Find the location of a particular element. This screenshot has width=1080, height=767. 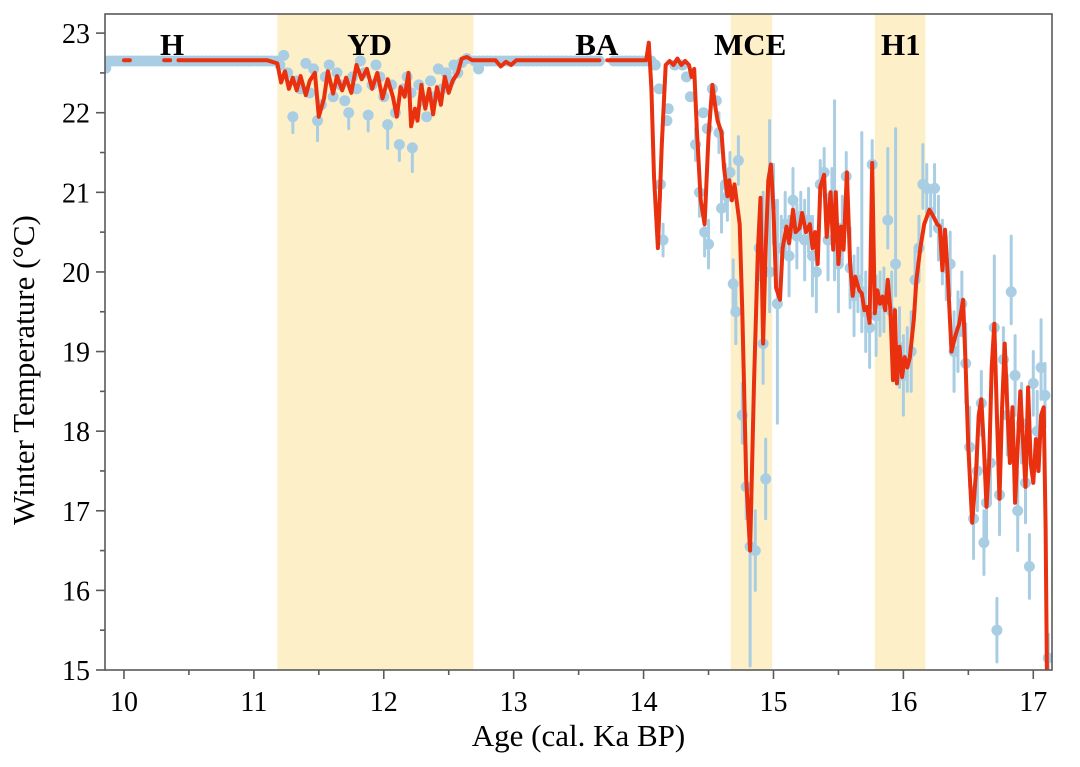

period-label-h: H is located at coordinates (172, 44).